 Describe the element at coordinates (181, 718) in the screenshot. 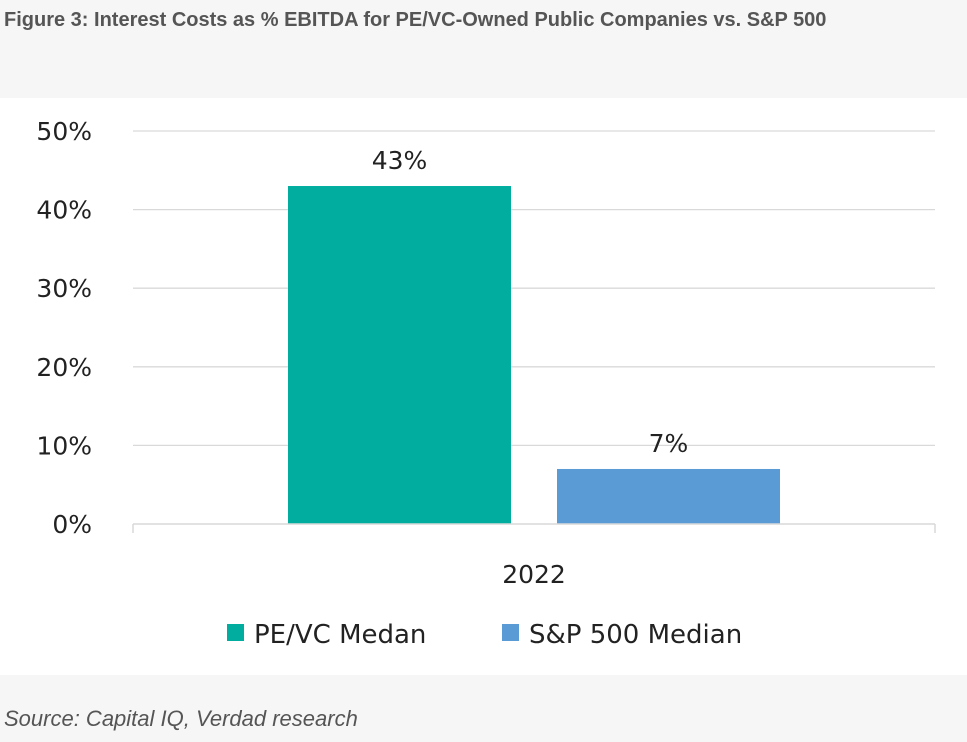

I see `source-note: Source: Capital IQ, Verdad research` at that location.